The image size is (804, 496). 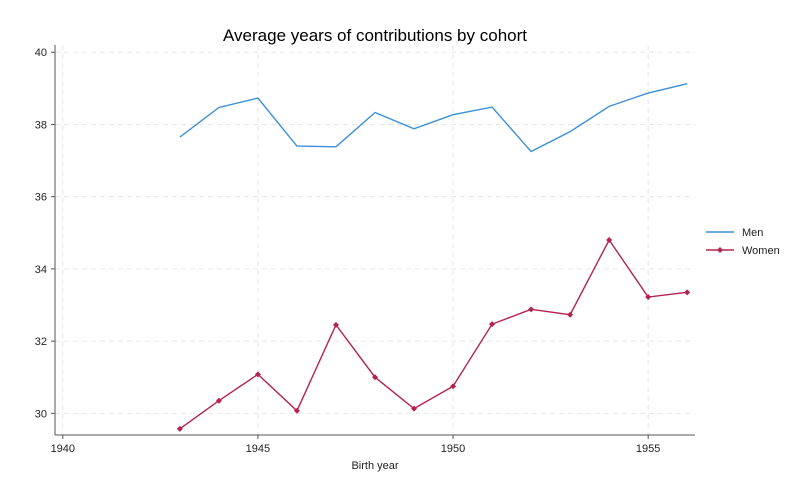 I want to click on y-tick-label: 32, so click(x=41, y=342).